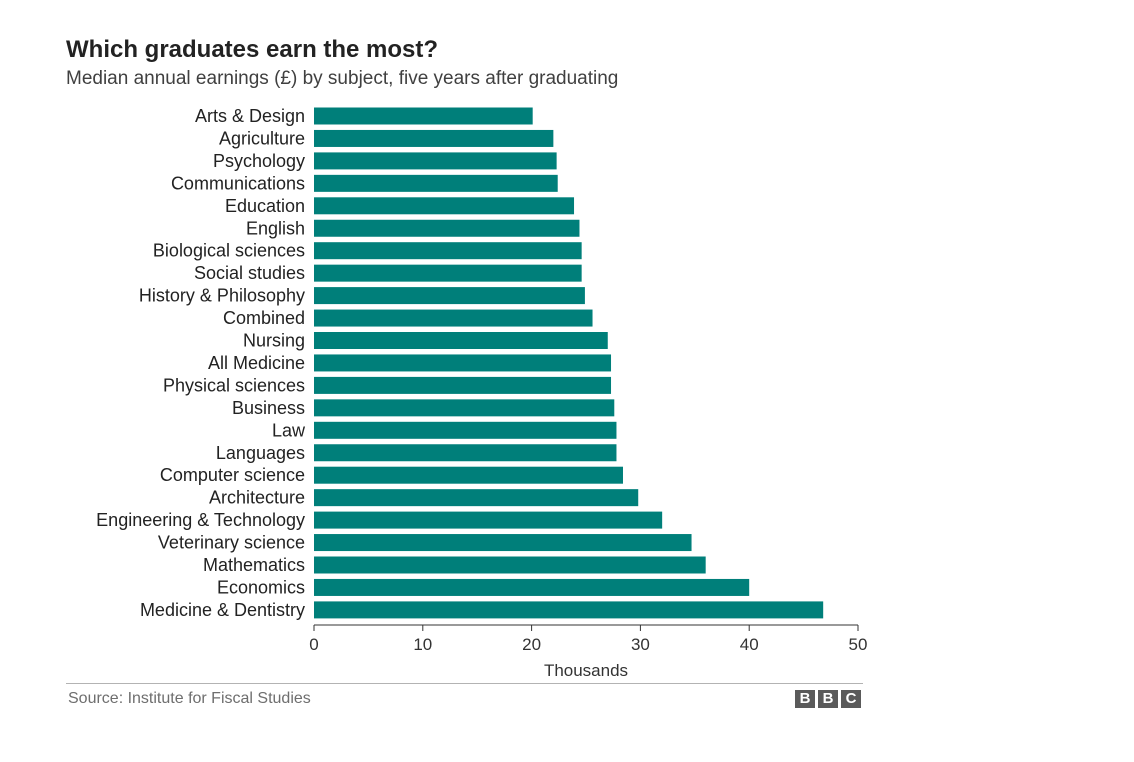  I want to click on bbc-logo-letter-2: B, so click(828, 699).